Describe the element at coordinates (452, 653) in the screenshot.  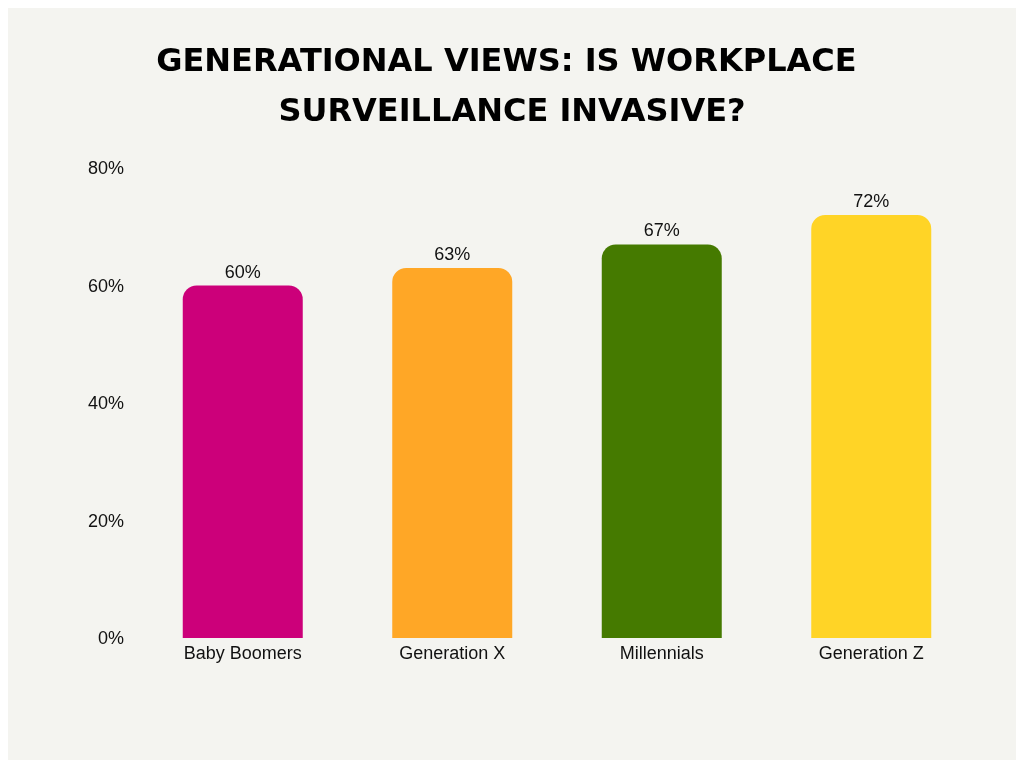
I see `x-tick-label: Generation X` at that location.